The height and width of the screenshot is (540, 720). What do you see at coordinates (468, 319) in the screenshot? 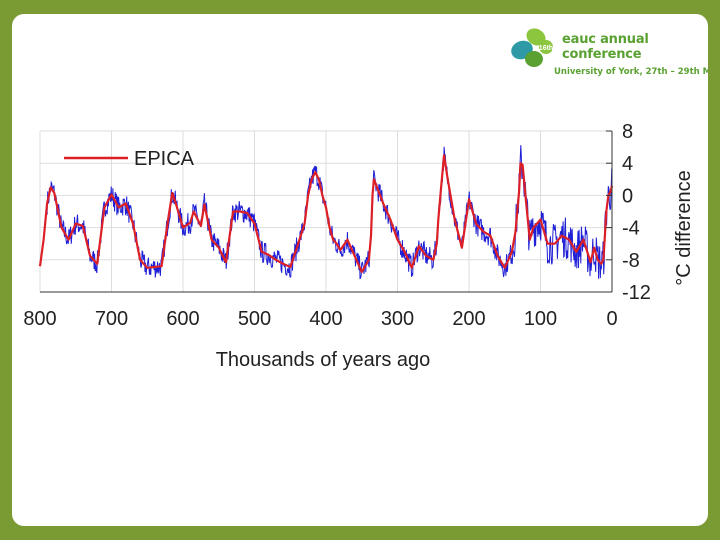
I see `x-tick-label: 200` at bounding box center [468, 319].